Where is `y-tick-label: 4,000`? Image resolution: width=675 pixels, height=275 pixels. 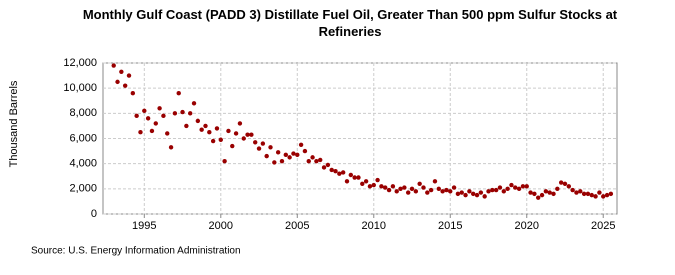
y-tick-label: 4,000 is located at coordinates (83, 164).